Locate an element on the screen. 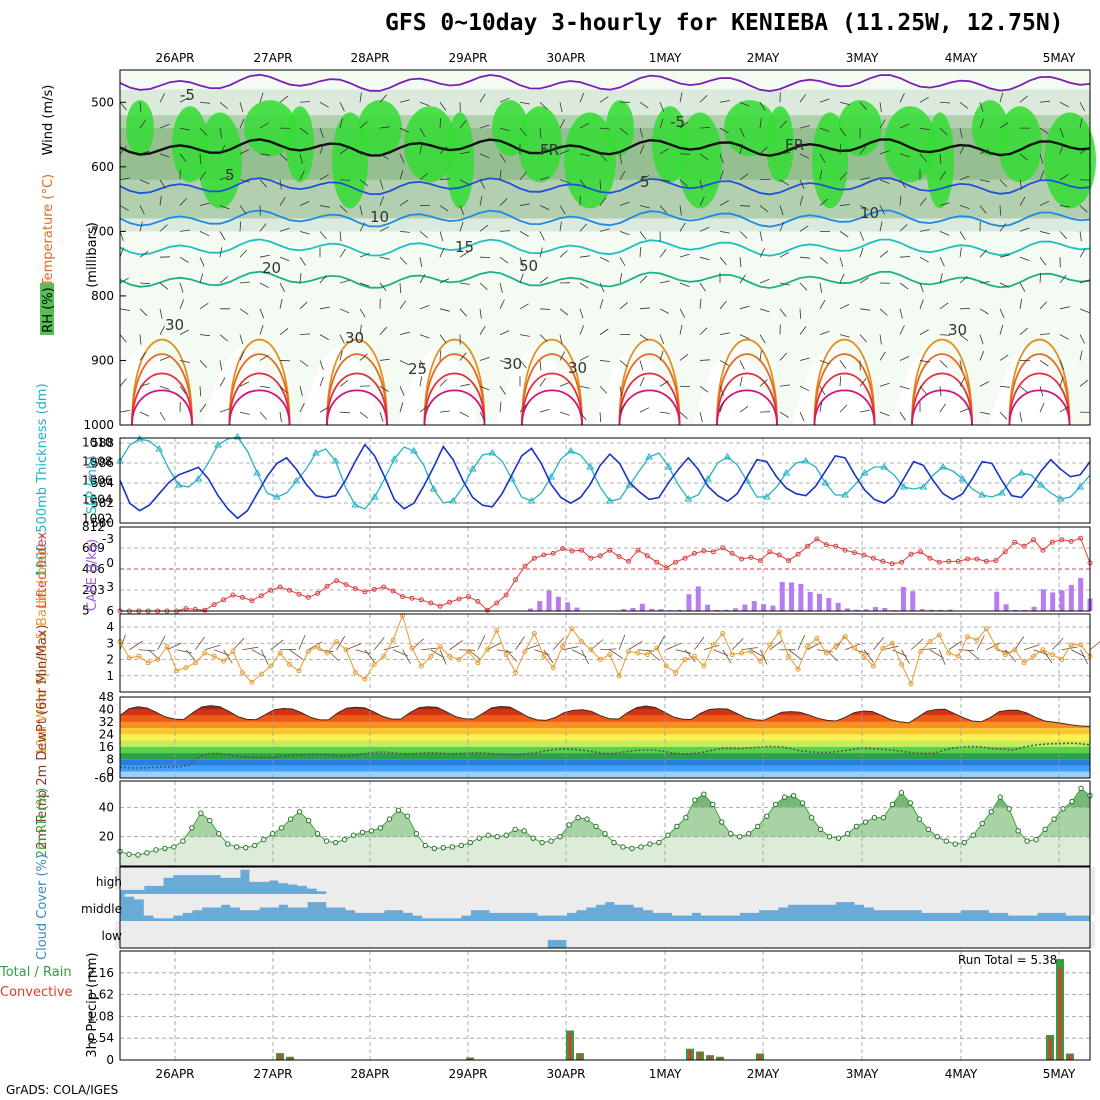  y-tick-label: 1010 is located at coordinates (97, 443).